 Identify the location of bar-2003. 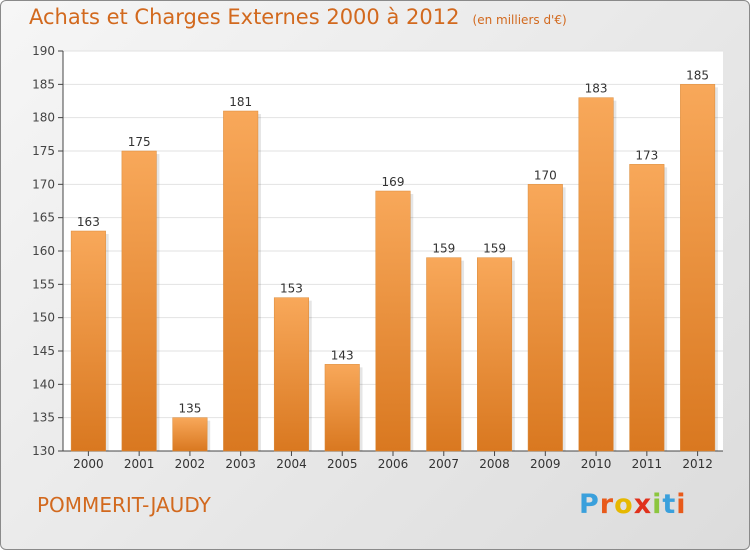
(241, 281).